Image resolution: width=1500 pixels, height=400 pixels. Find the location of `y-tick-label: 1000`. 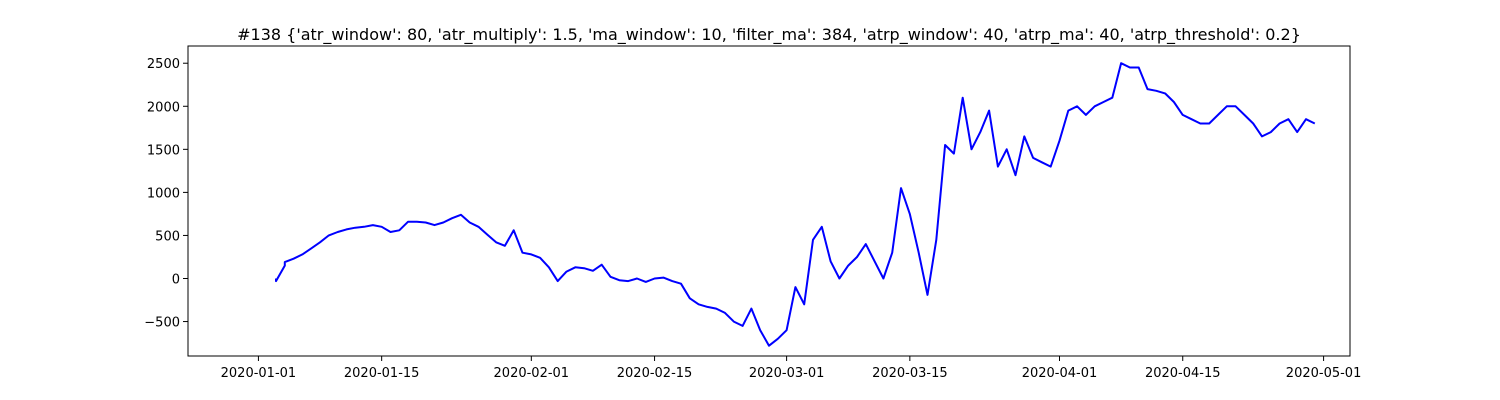

y-tick-label: 1000 is located at coordinates (163, 193).